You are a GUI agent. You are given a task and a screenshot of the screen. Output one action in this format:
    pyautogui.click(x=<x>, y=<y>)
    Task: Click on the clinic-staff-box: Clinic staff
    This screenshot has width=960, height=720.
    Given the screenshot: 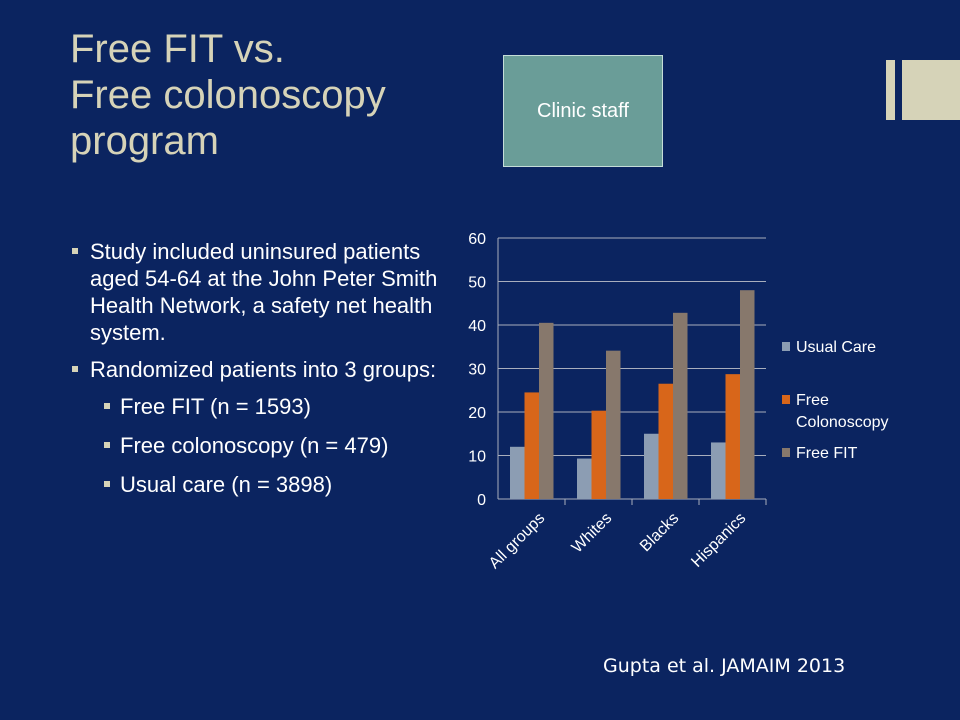 What is the action you would take?
    pyautogui.click(x=583, y=111)
    